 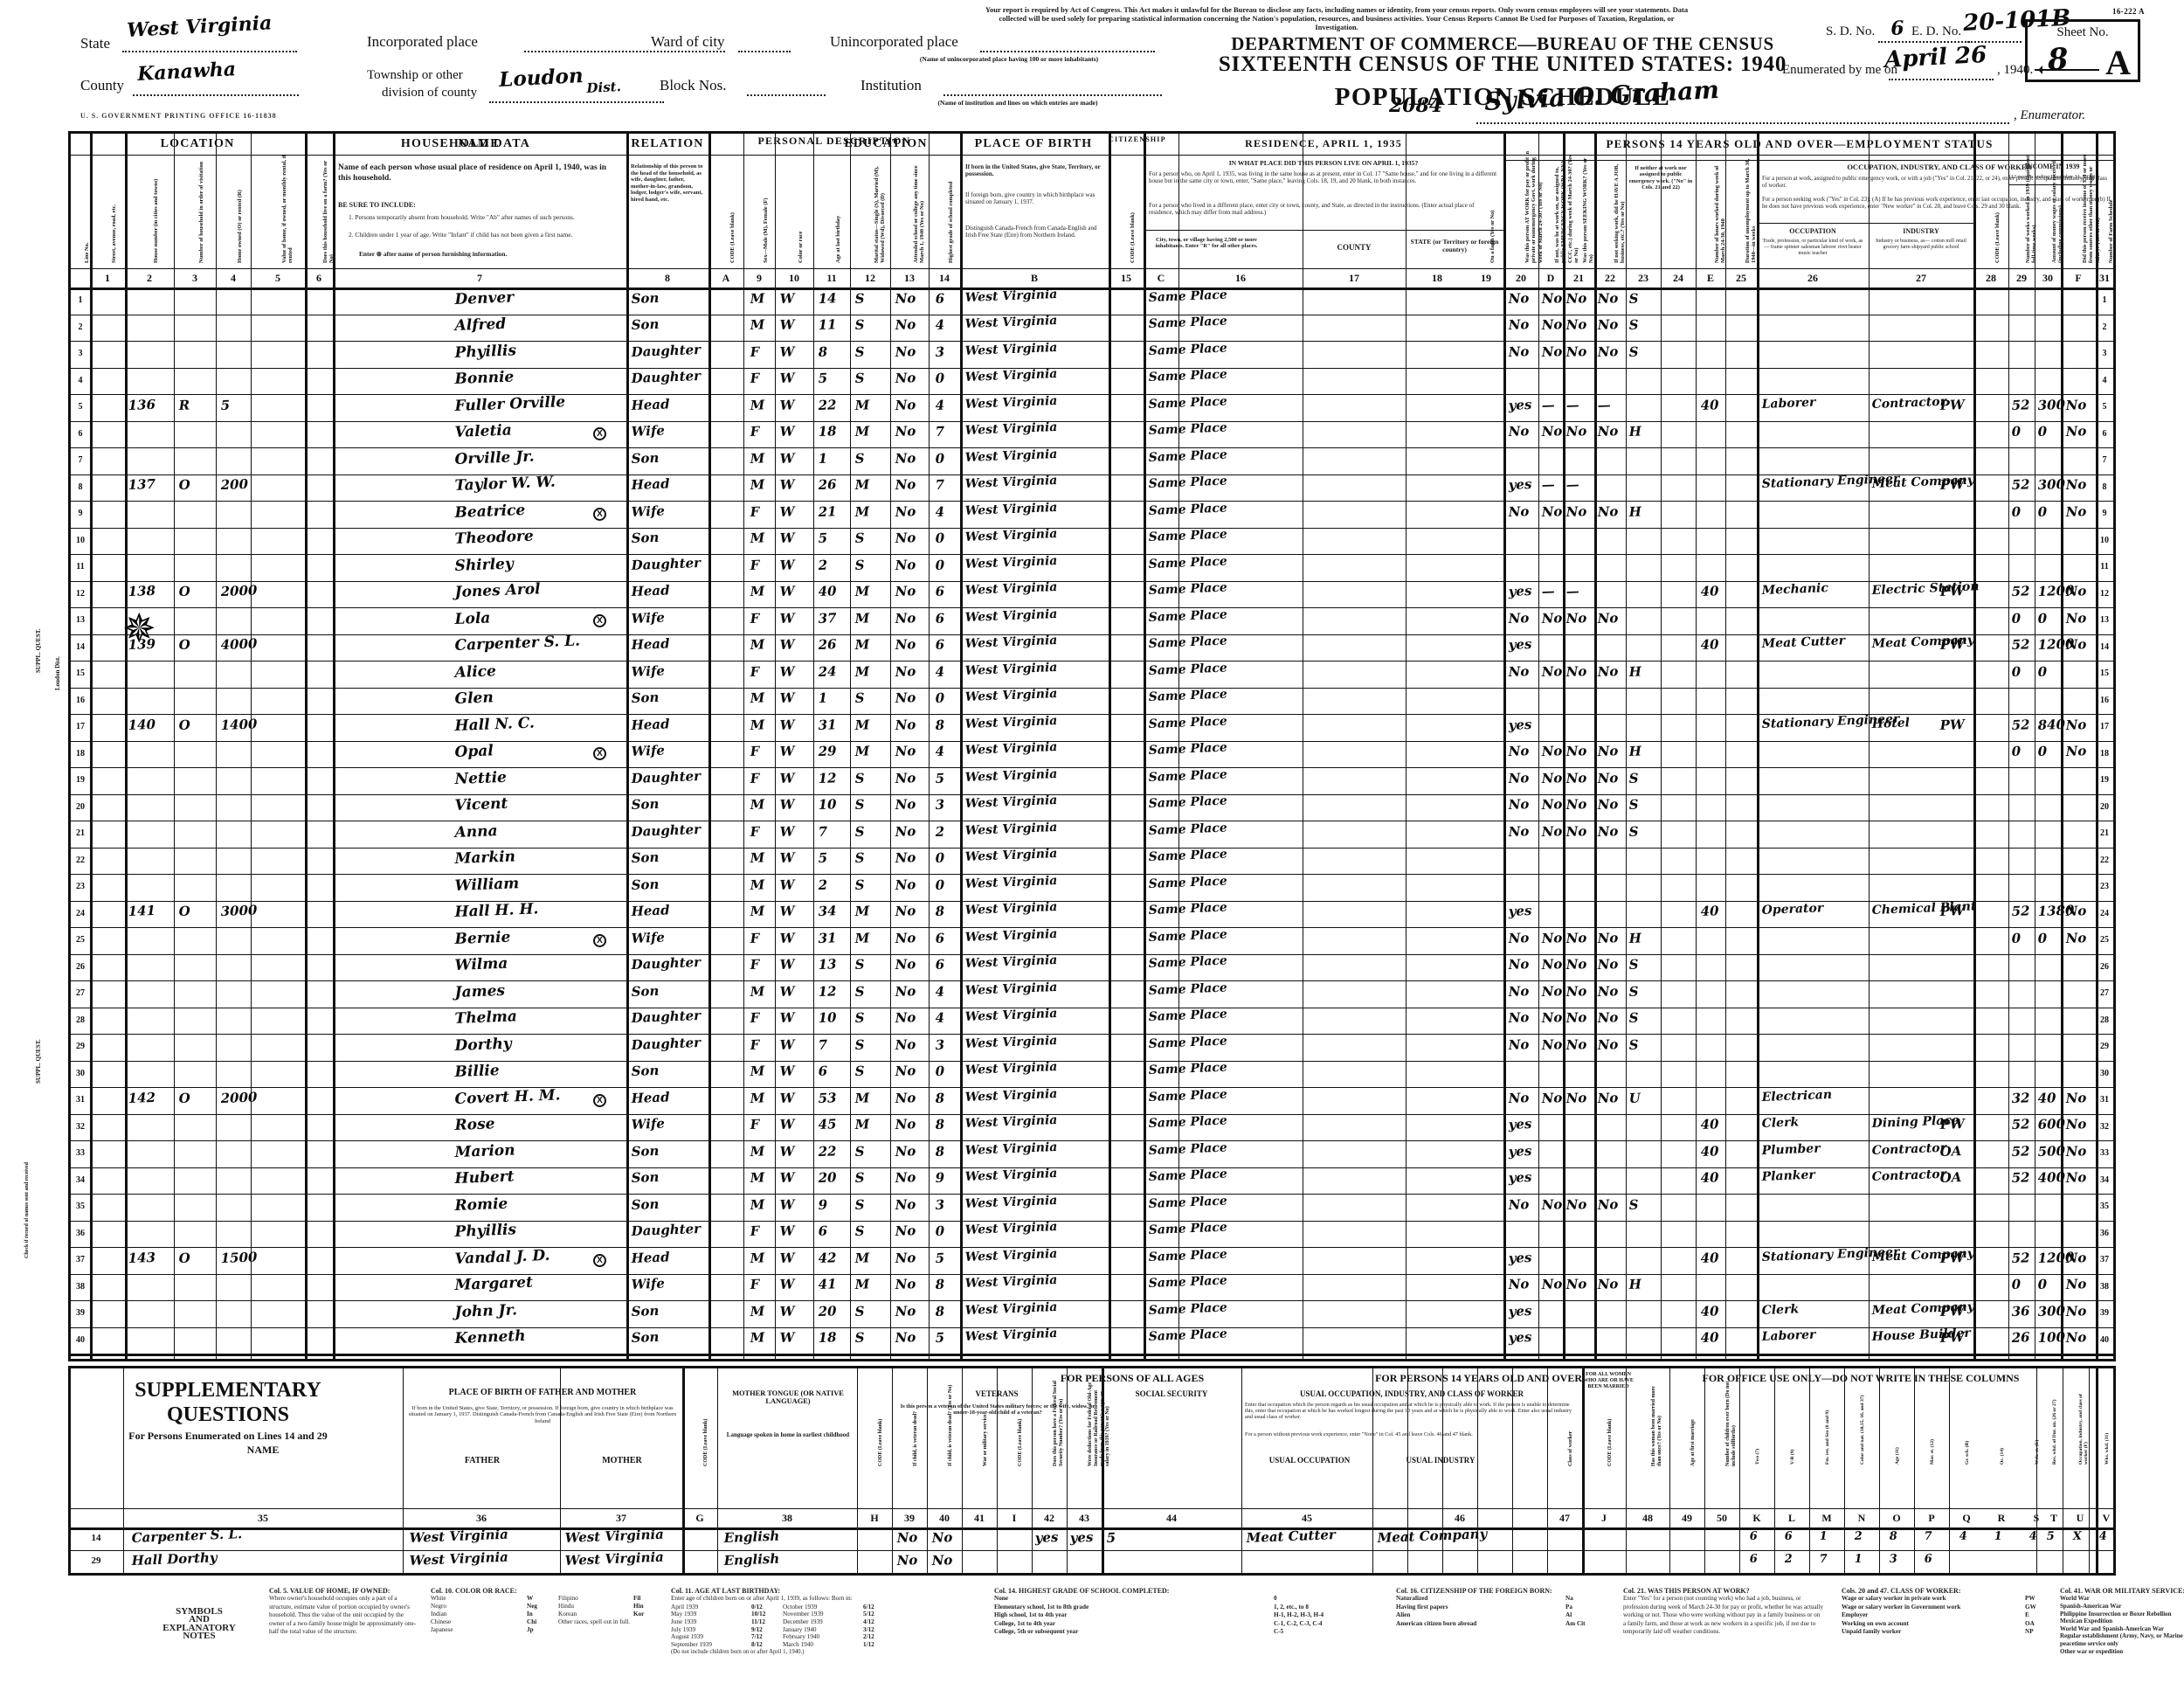 I want to click on cell-age: 29, so click(x=827, y=751).